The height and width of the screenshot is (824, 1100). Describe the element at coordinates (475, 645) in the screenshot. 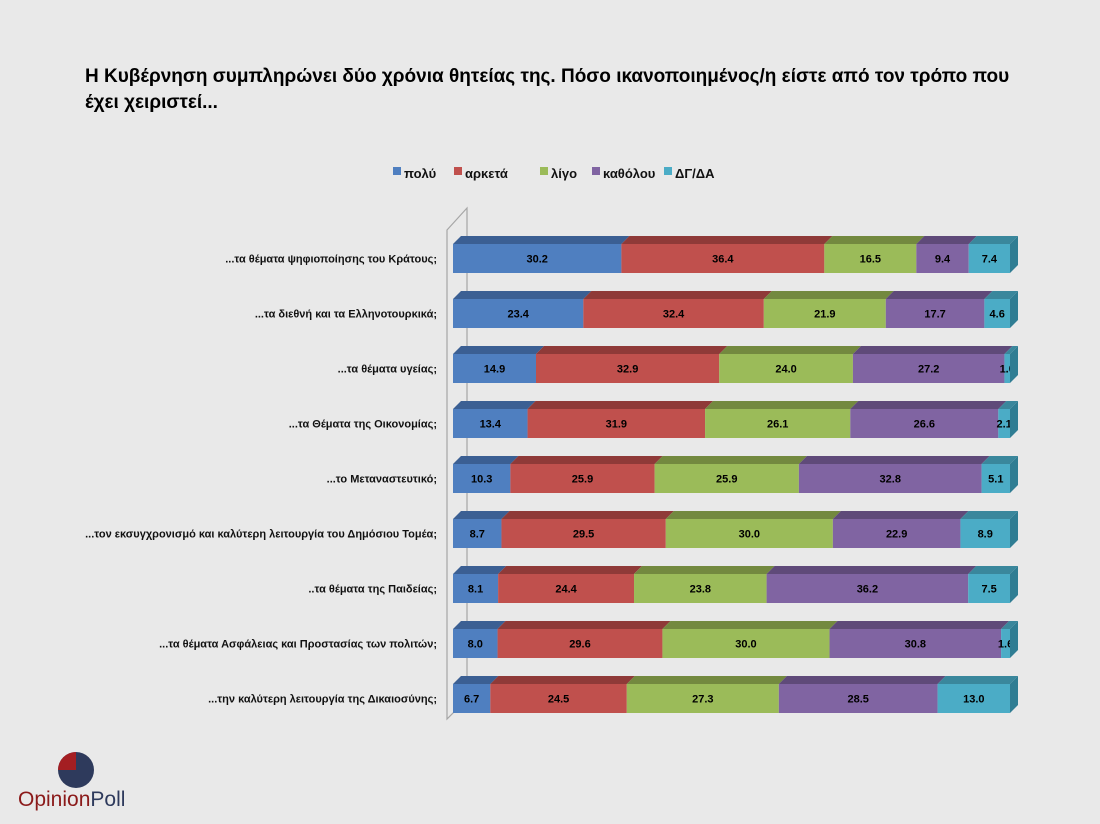

I see `value-label-7-0: 8.0` at that location.